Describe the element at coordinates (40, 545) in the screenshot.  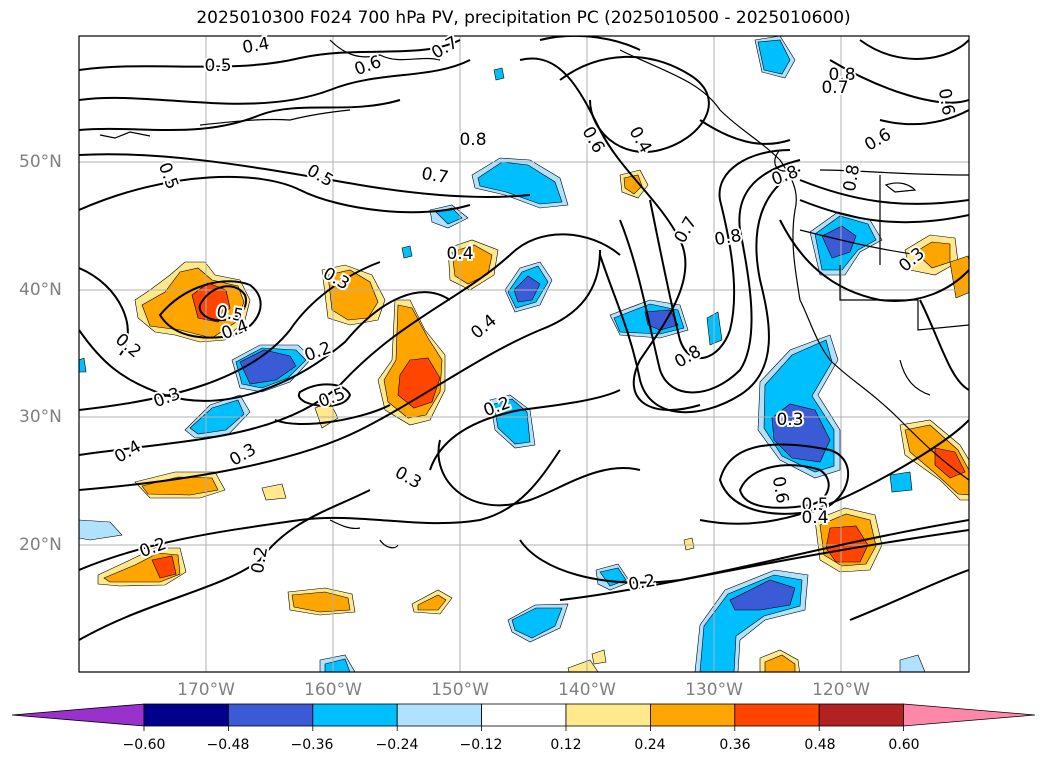
I see `lat-label-20n: 20°N` at that location.